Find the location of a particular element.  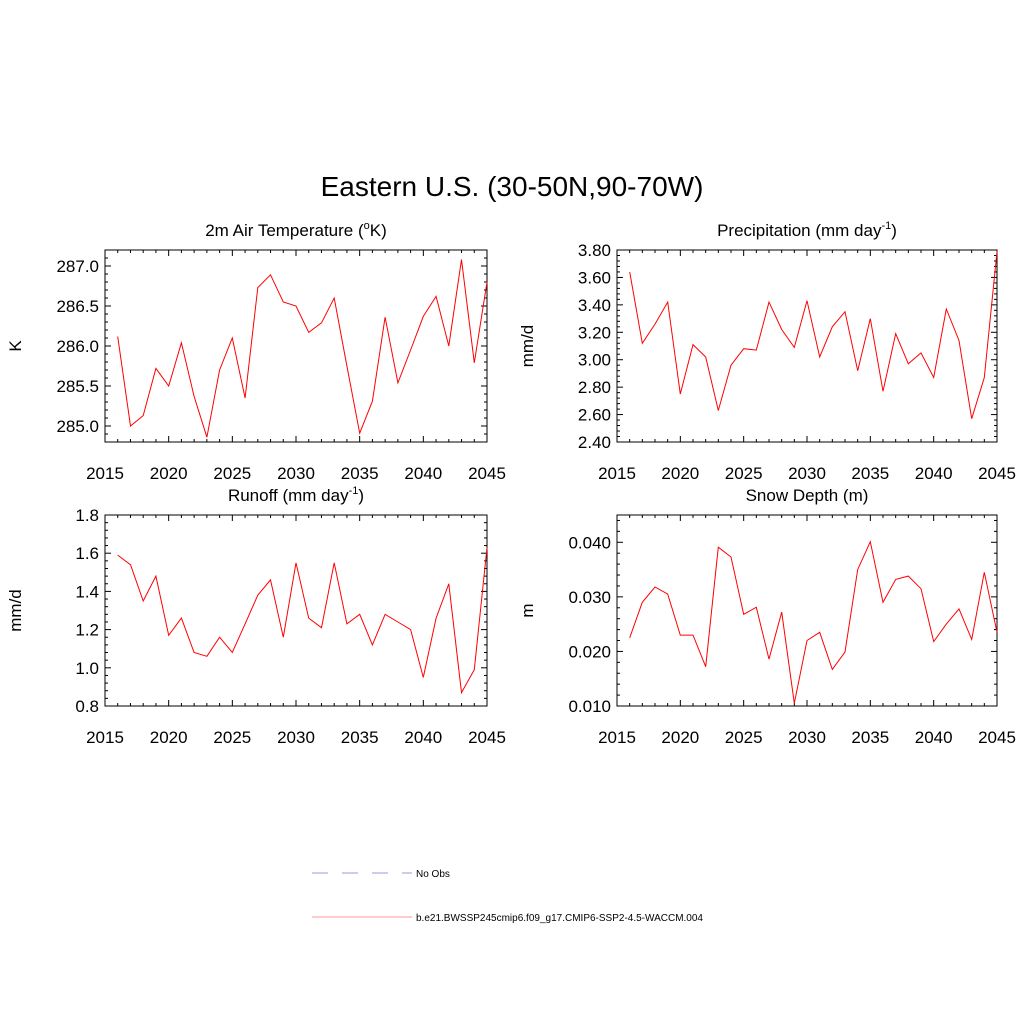

precipitation-x-tick-label: 2035 is located at coordinates (870, 473).